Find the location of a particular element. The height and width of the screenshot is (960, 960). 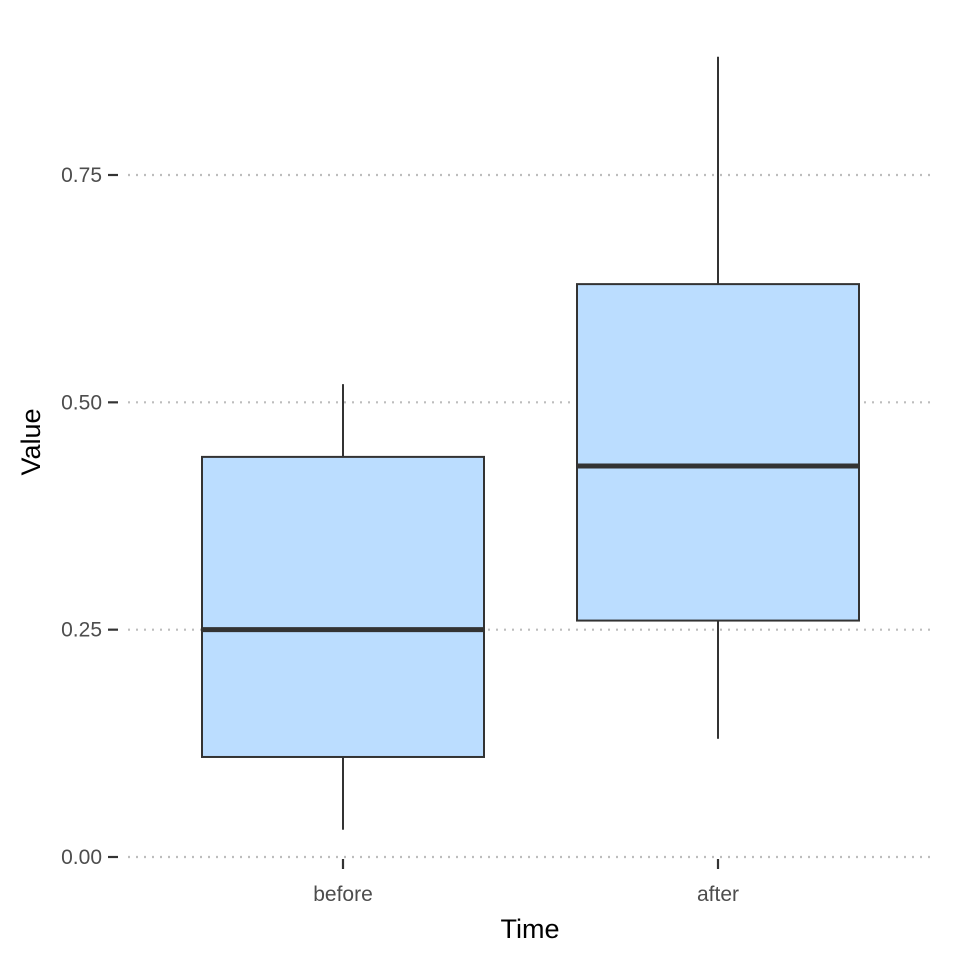

y-tick-label: 0.00 is located at coordinates (81, 857).